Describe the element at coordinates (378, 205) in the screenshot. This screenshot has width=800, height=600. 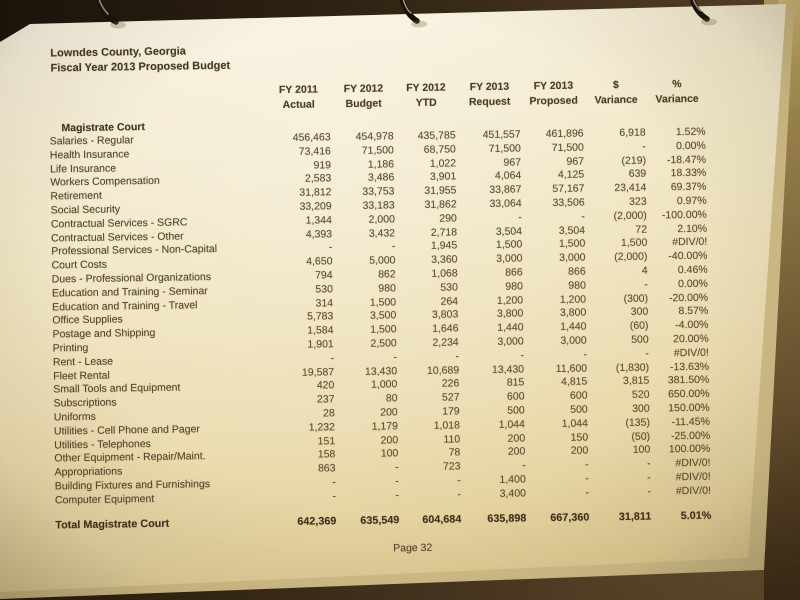
I see `cell-value: 33,183` at that location.